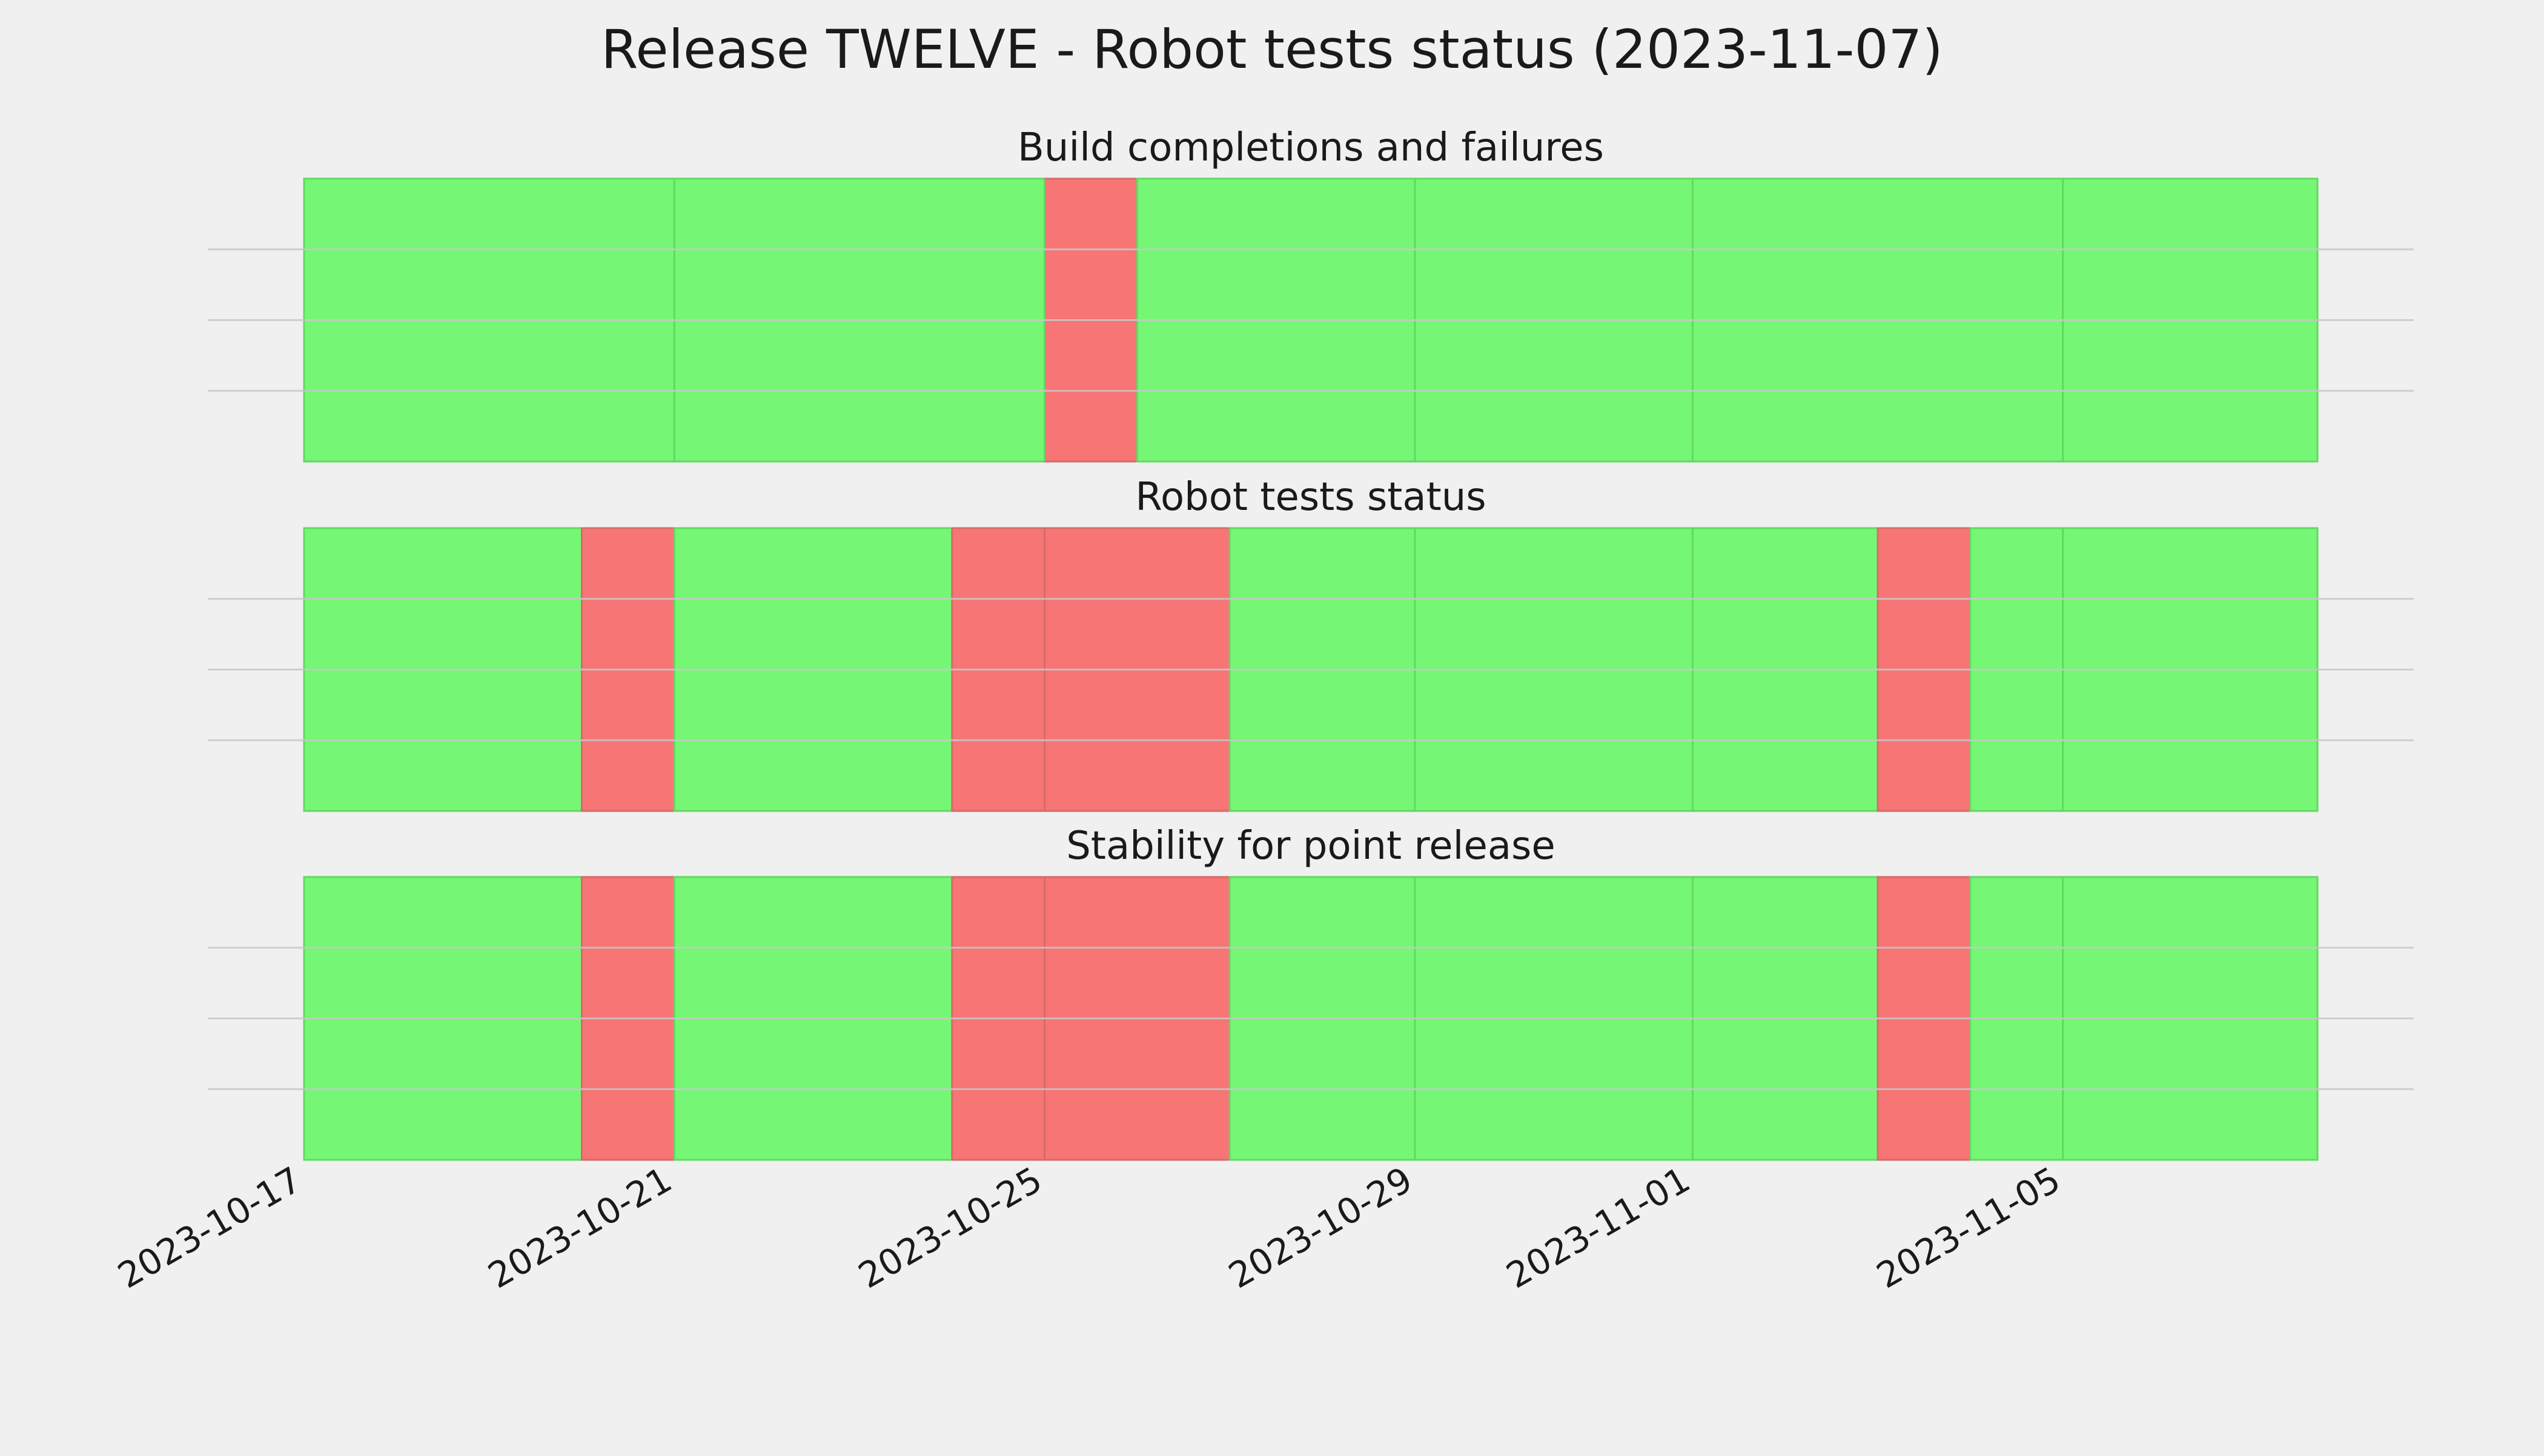  What do you see at coordinates (579, 1227) in the screenshot?
I see `x-tick-label: 2023-10-21` at bounding box center [579, 1227].